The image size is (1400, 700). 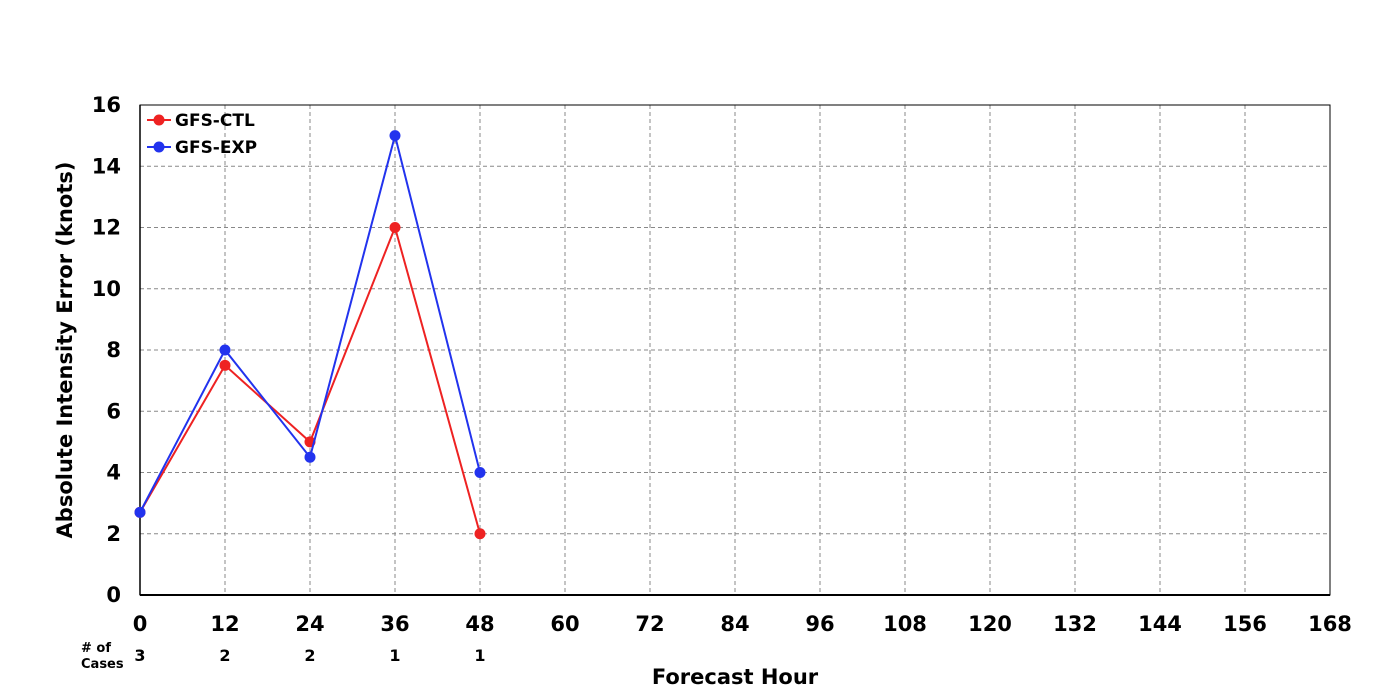 What do you see at coordinates (140, 624) in the screenshot?
I see `x-tick-label: 0` at bounding box center [140, 624].